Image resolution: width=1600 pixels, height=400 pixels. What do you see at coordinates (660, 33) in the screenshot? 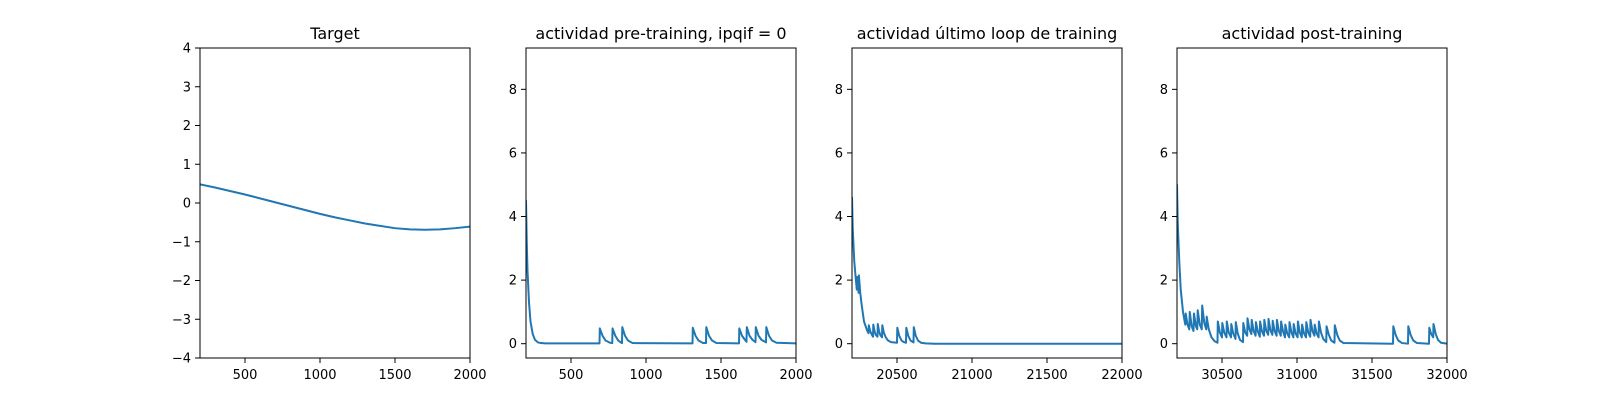
I see `chart-title: actividad pre-training, ipqif = 0` at bounding box center [660, 33].